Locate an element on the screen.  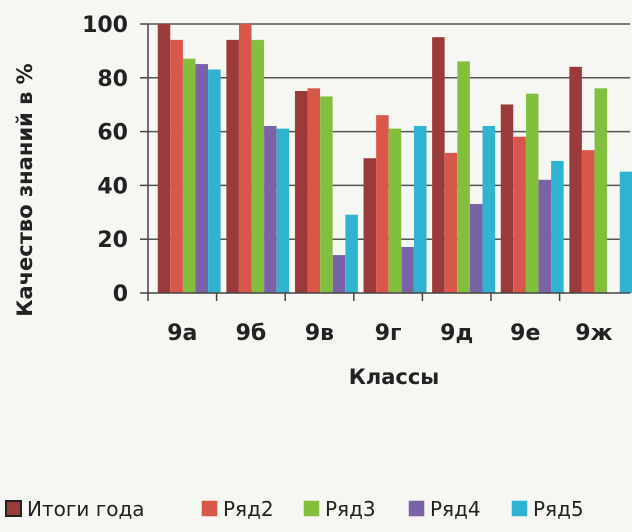
x-tick-labels: 9а 9б 9в 9г 9д 9е 9ж is located at coordinates (389, 333).